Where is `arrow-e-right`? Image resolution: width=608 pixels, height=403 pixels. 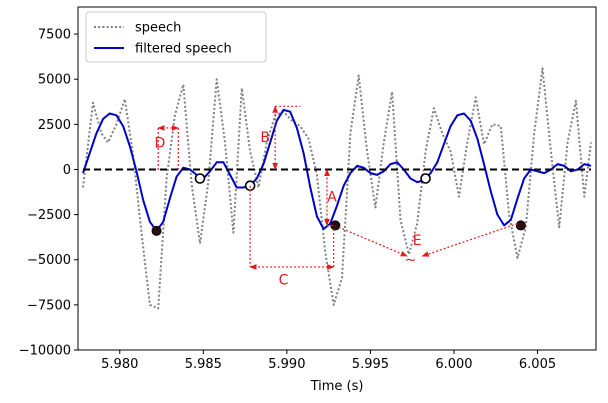 arrow-e-right is located at coordinates (469, 240).